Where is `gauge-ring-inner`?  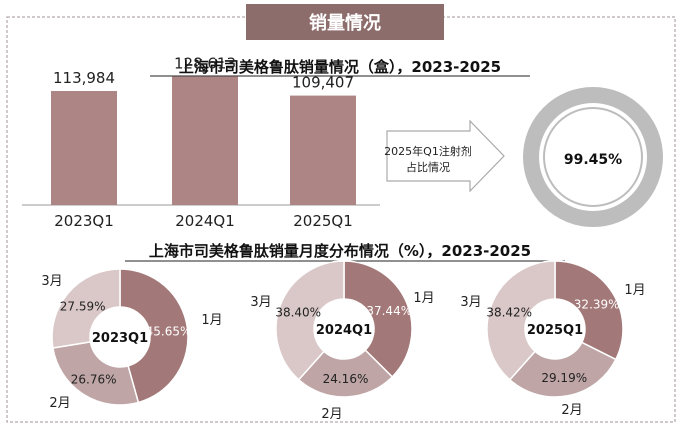
gauge-ring-inner is located at coordinates (593, 157).